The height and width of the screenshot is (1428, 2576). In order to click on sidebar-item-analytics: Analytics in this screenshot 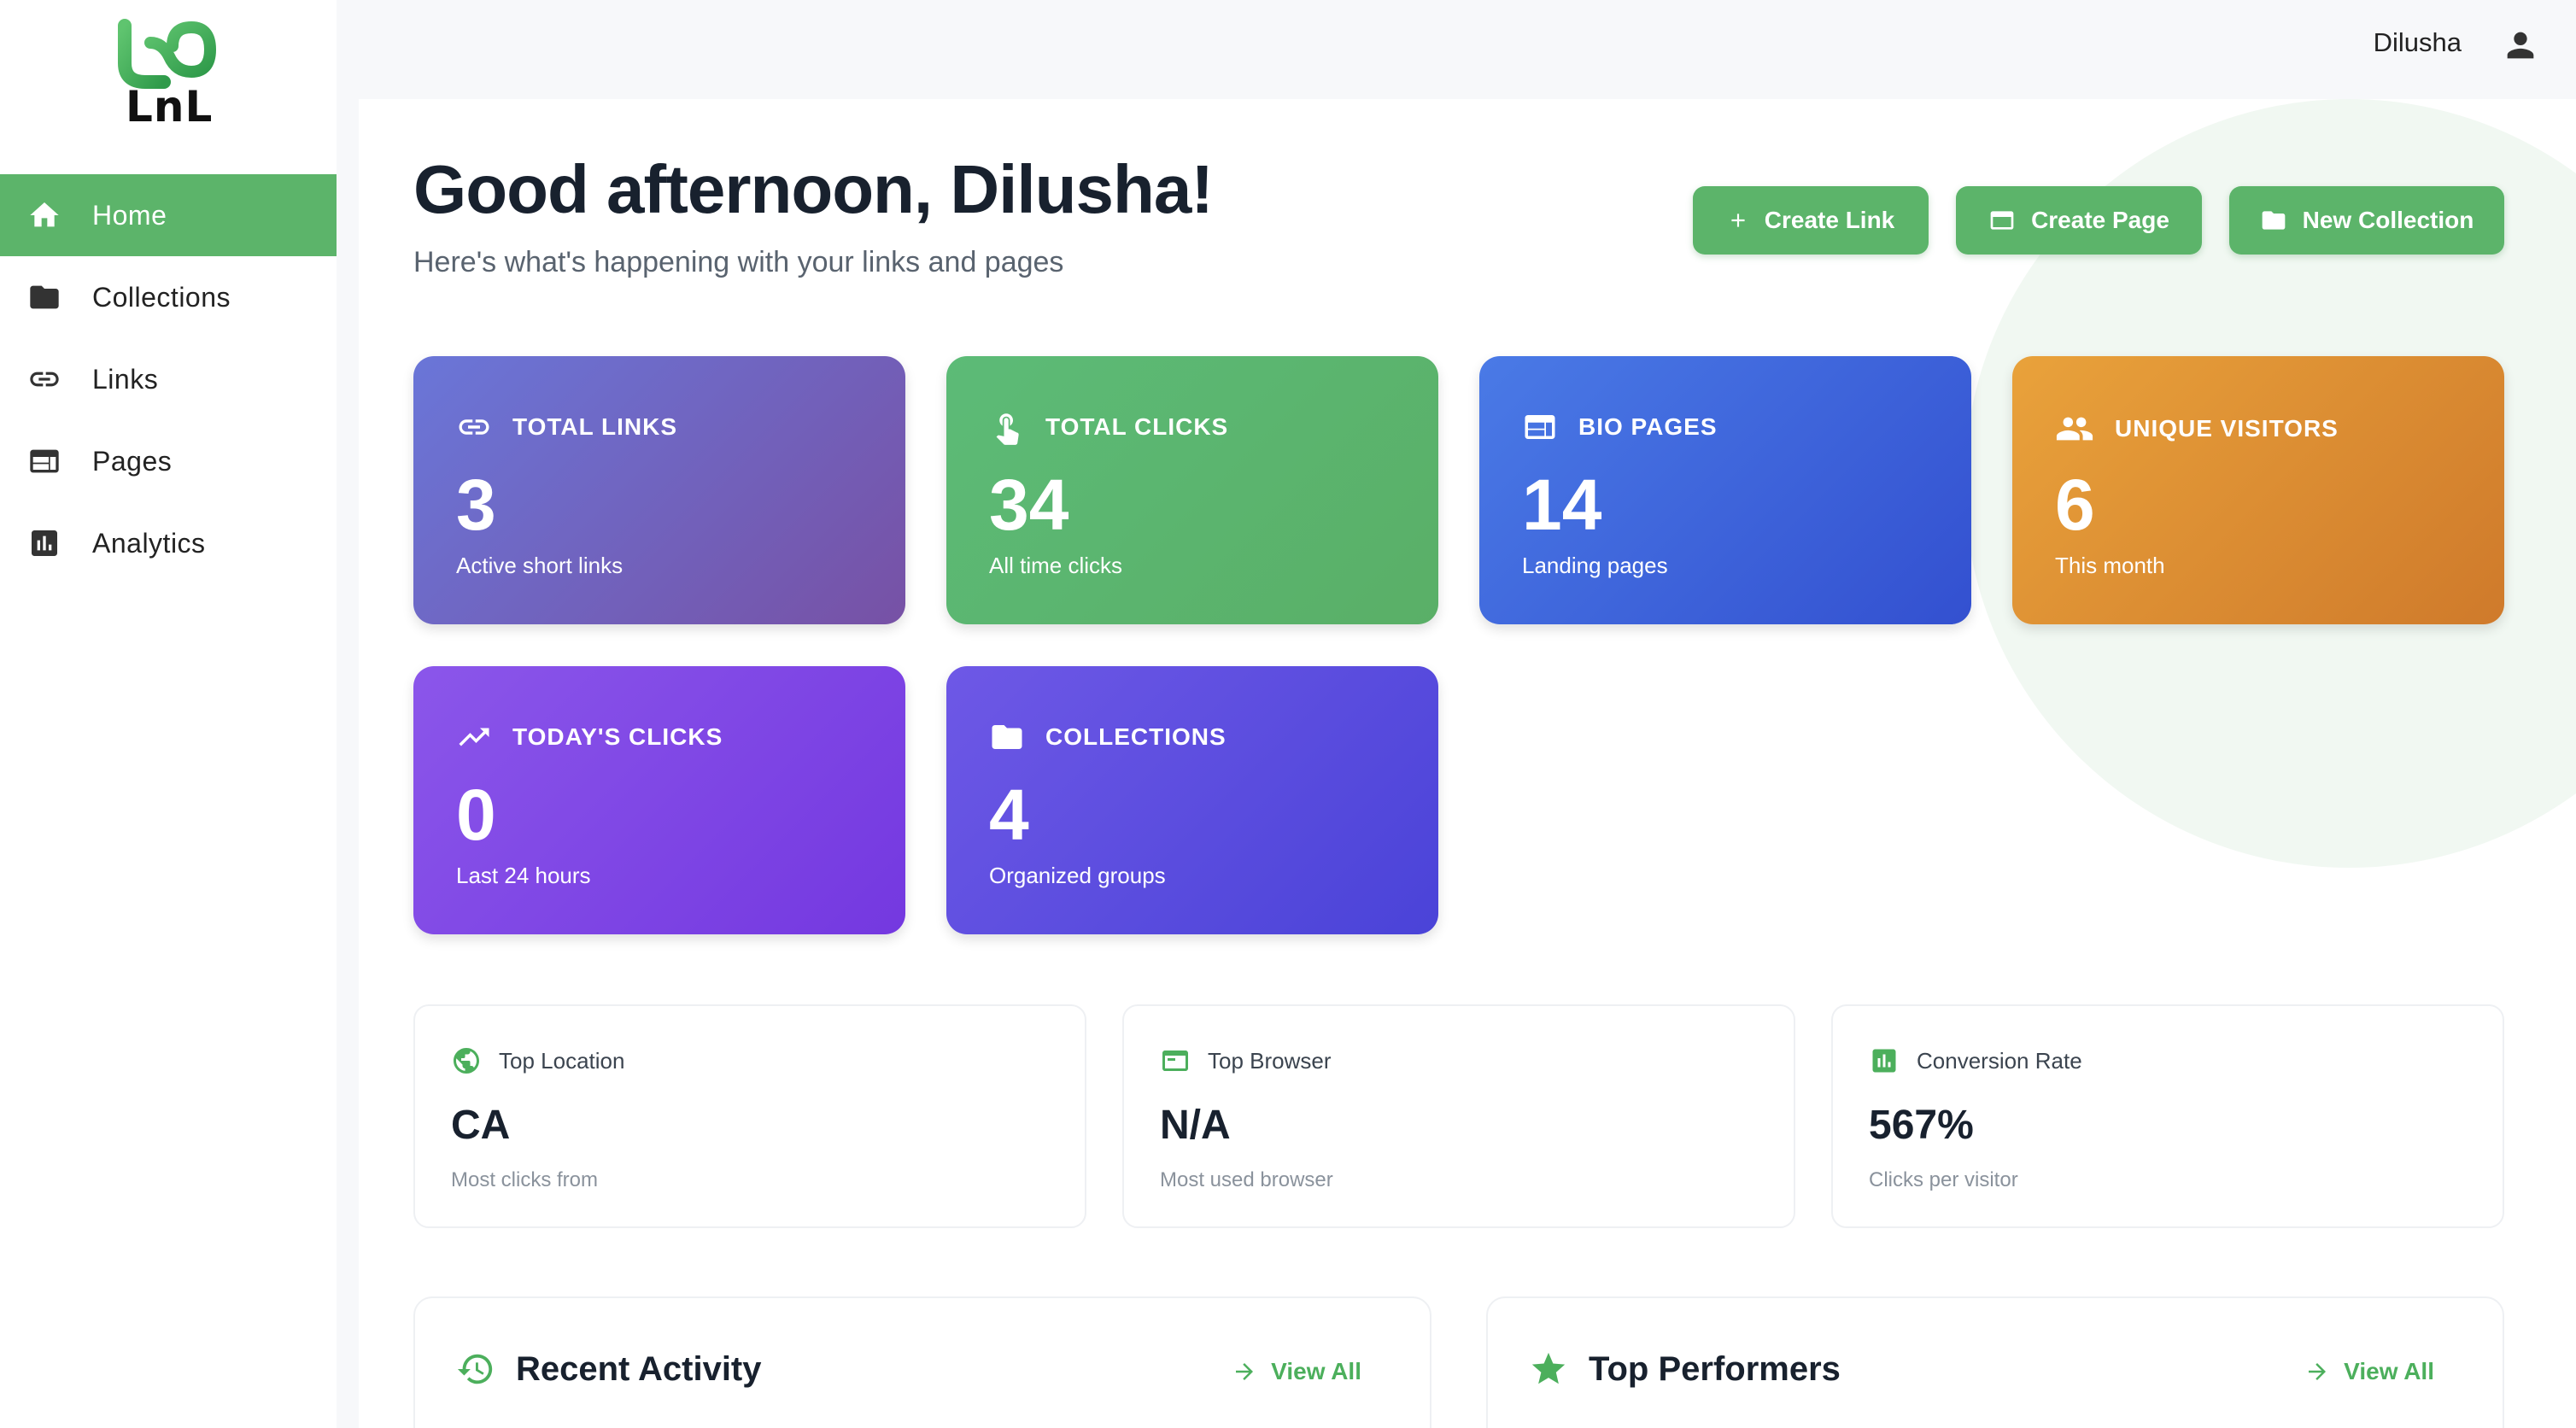, I will do `click(168, 543)`.